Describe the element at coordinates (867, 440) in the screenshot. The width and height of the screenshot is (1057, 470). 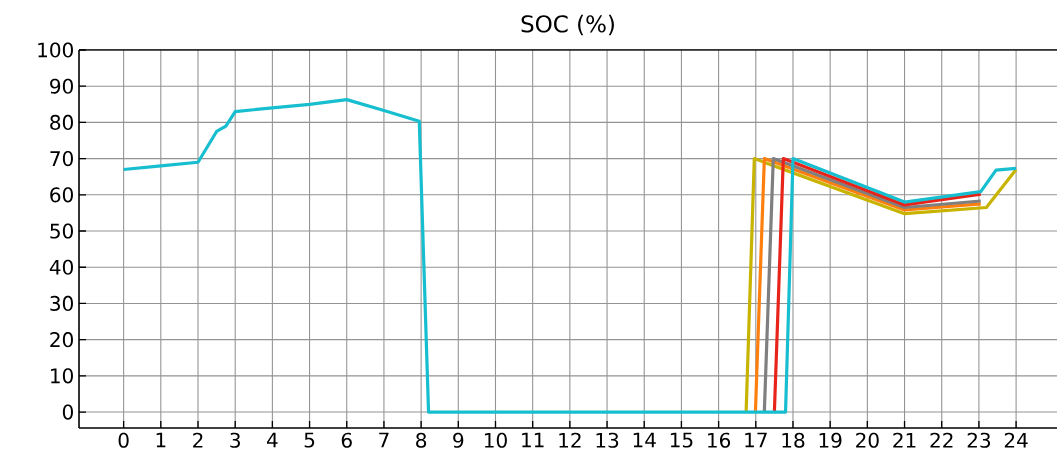
I see `x-tick-label: 20` at that location.